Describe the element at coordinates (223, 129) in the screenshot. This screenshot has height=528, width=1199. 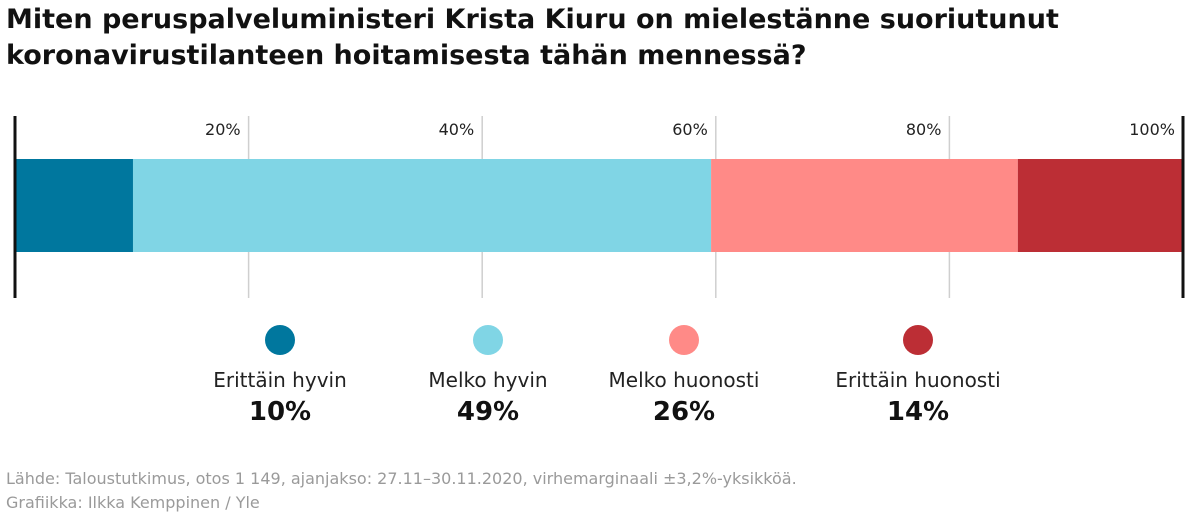
I see `tick-label: 20%` at that location.